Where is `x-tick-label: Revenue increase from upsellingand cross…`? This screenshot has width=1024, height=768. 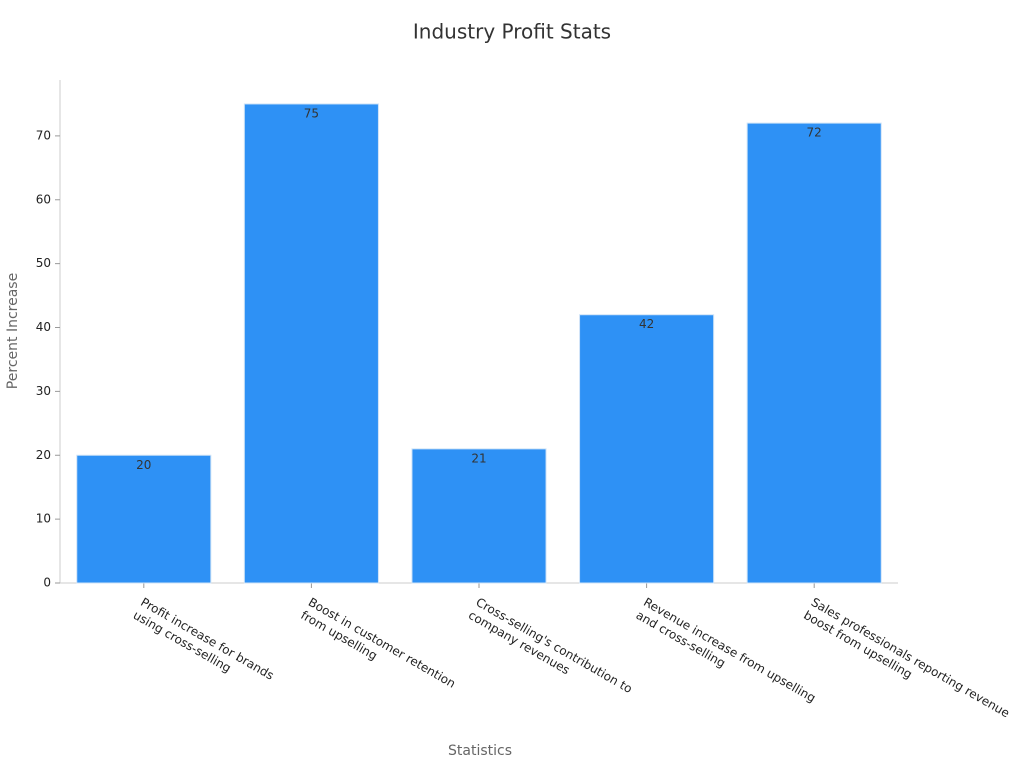
x-tick-label: Revenue increase from upsellingand cross… is located at coordinates (726, 656).